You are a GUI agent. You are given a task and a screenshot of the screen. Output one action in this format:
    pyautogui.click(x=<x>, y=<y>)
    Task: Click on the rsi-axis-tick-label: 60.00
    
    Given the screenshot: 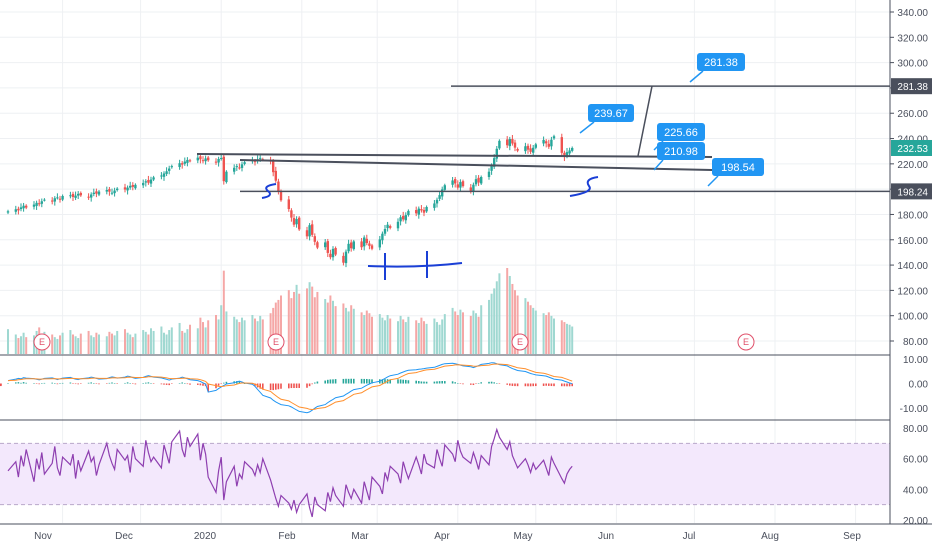 What is the action you would take?
    pyautogui.click(x=915, y=460)
    